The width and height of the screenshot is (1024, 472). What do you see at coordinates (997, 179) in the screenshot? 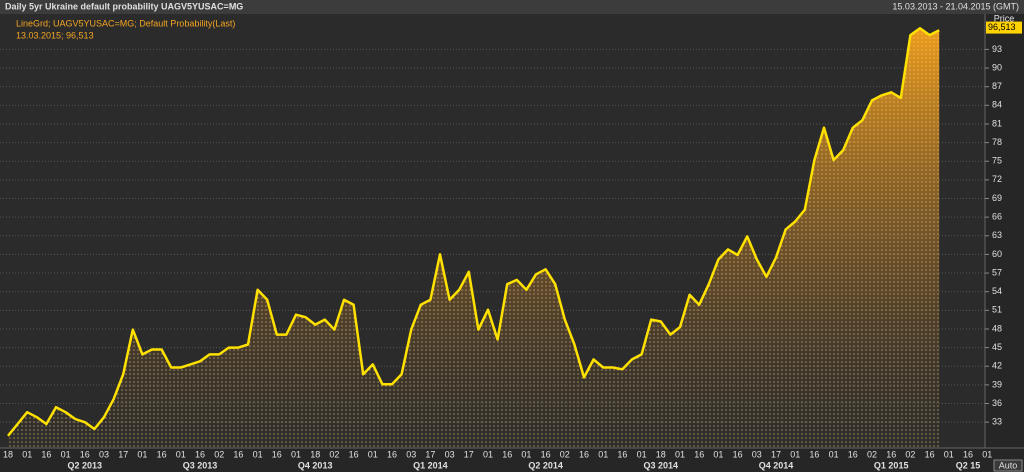
I see `y-tick-label: 72` at bounding box center [997, 179].